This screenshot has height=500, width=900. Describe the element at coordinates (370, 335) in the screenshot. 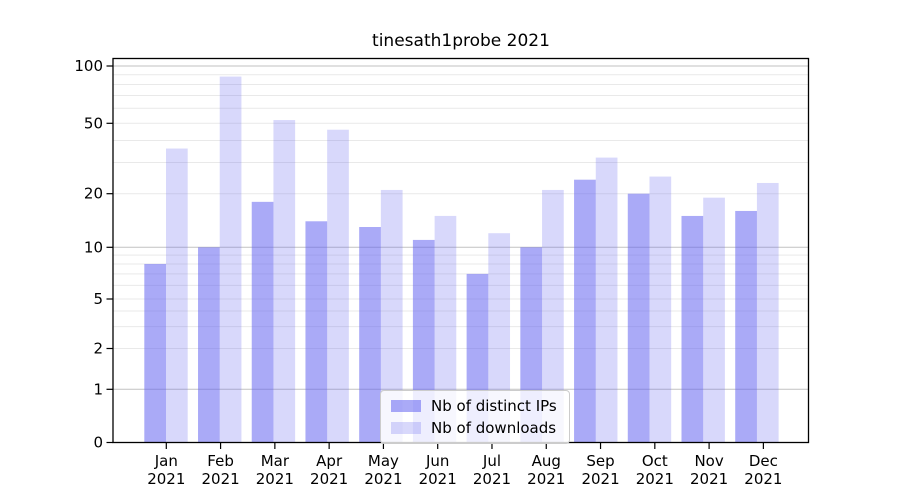

I see `bar-may-distinct-ips` at that location.